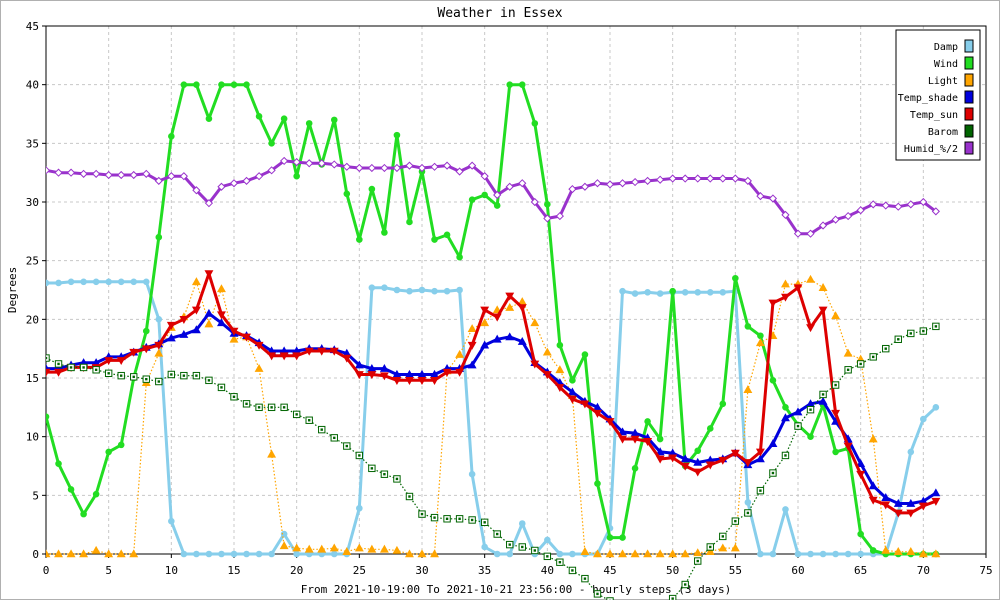  I want to click on chart-title: Weather in Essex, so click(499, 13).